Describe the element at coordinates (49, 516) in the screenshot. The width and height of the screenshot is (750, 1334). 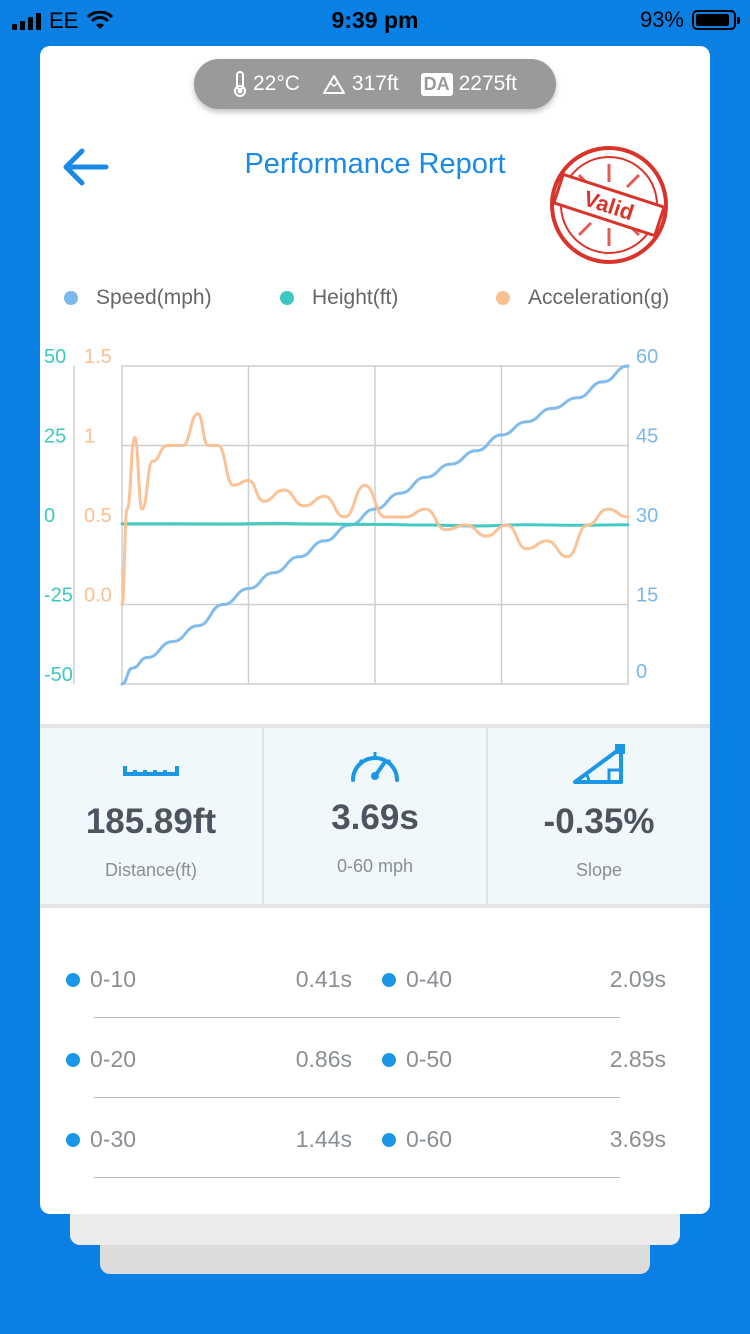
I see `chart-tick-left-outer: 0` at that location.